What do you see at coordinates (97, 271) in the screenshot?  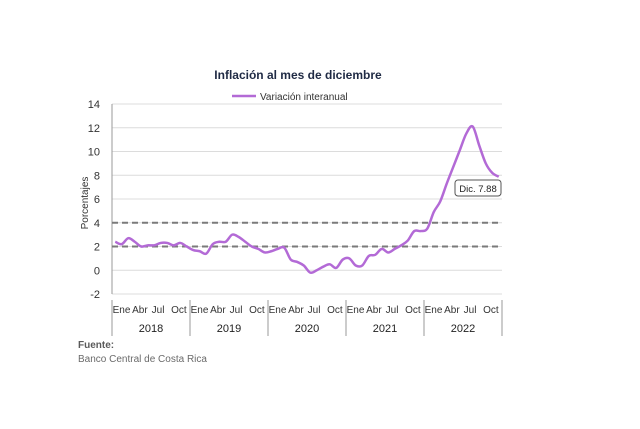 I see `y-tick-label: 0` at bounding box center [97, 271].